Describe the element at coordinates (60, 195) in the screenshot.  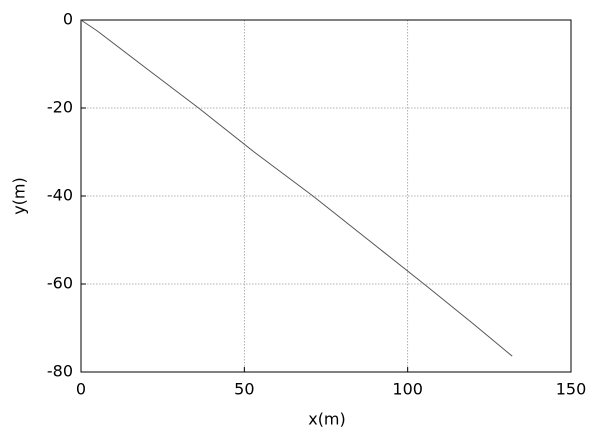
I see `y-tick-label: -40` at that location.